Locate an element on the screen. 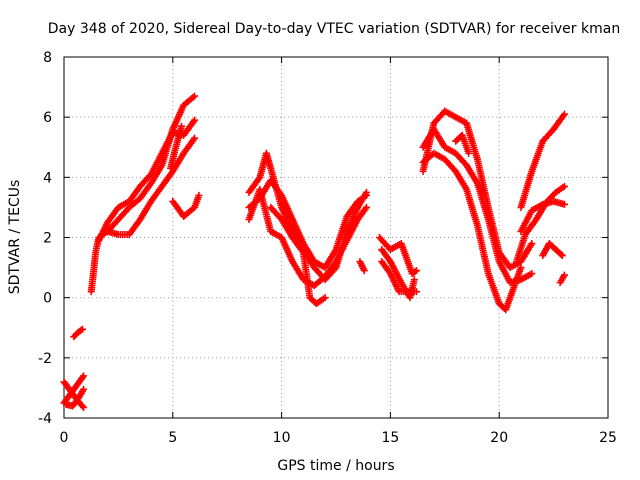 The height and width of the screenshot is (480, 640). data-series-arc-a3 is located at coordinates (75, 397).